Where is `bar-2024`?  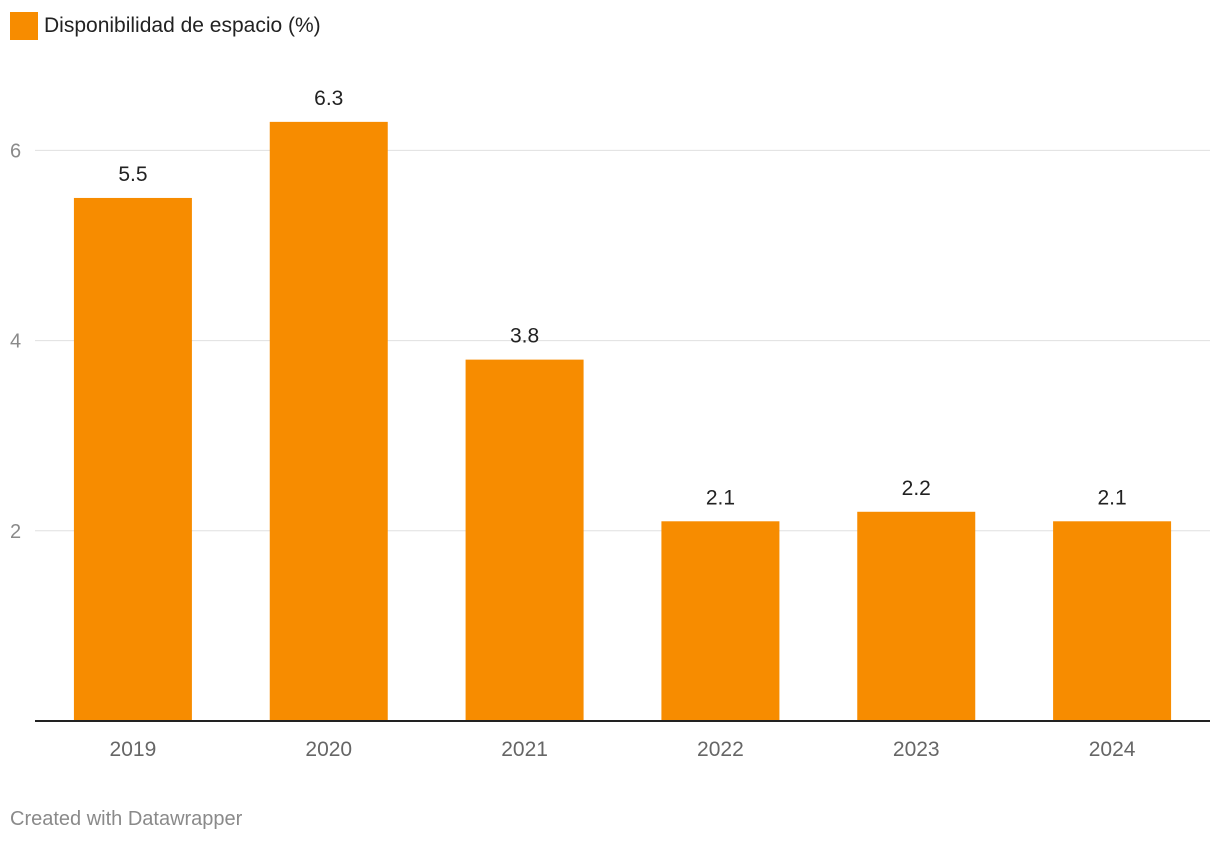
bar-2024 is located at coordinates (1112, 621).